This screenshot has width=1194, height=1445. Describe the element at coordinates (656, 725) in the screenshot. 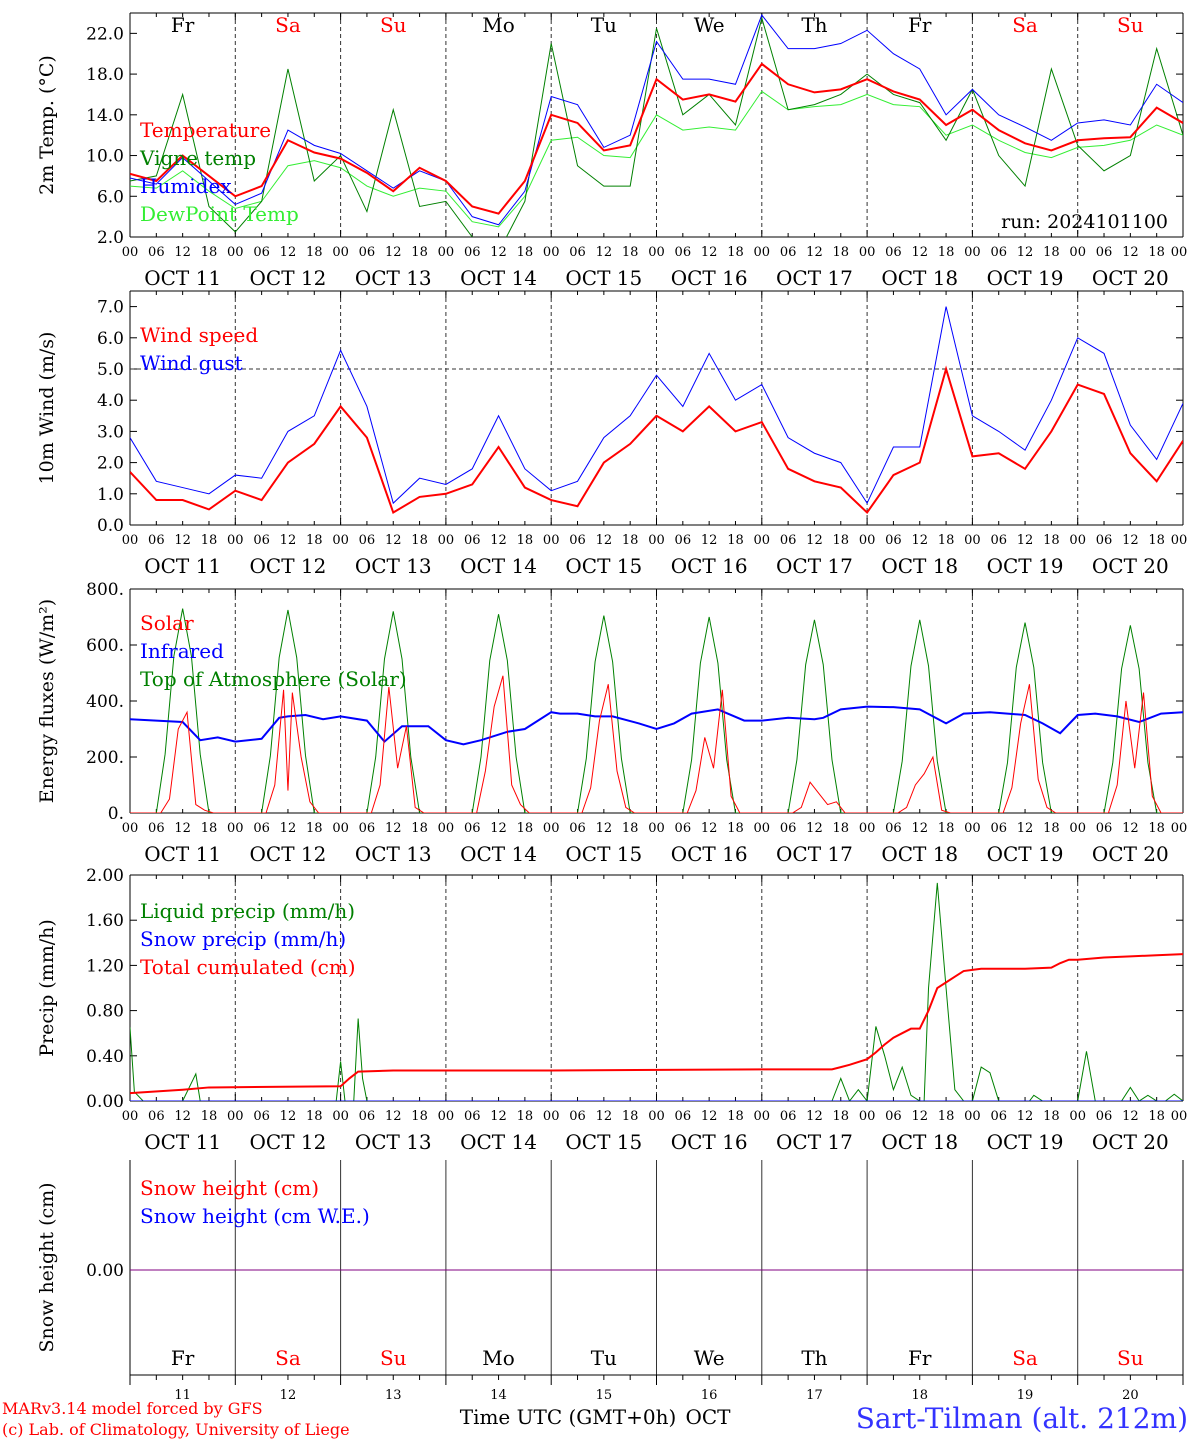

I see `series-line-infrared` at that location.